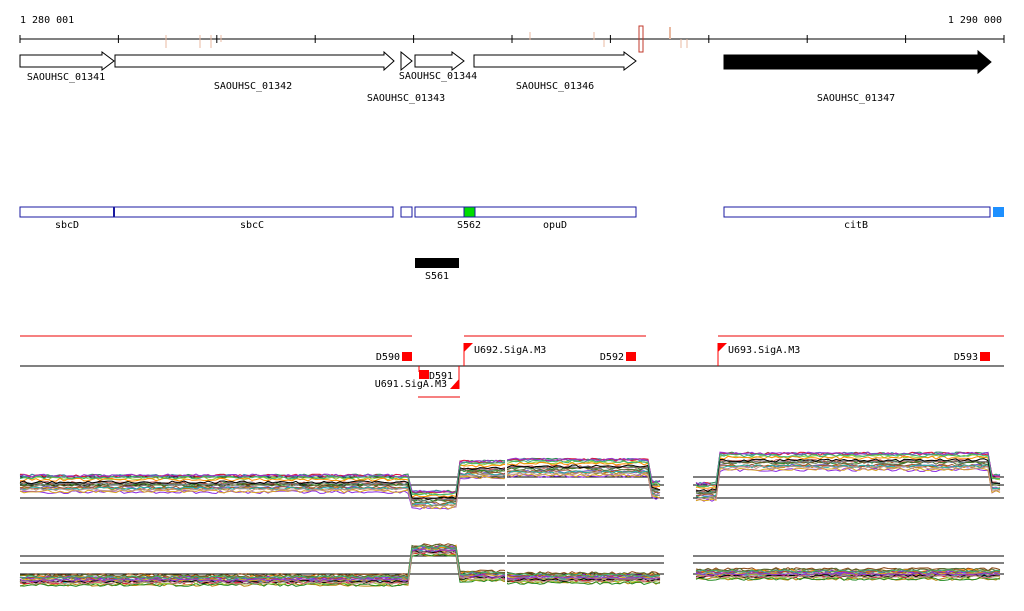 The image size is (1024, 611). Describe the element at coordinates (525, 218) in the screenshot. I see `operon-opuD: opuD` at that location.